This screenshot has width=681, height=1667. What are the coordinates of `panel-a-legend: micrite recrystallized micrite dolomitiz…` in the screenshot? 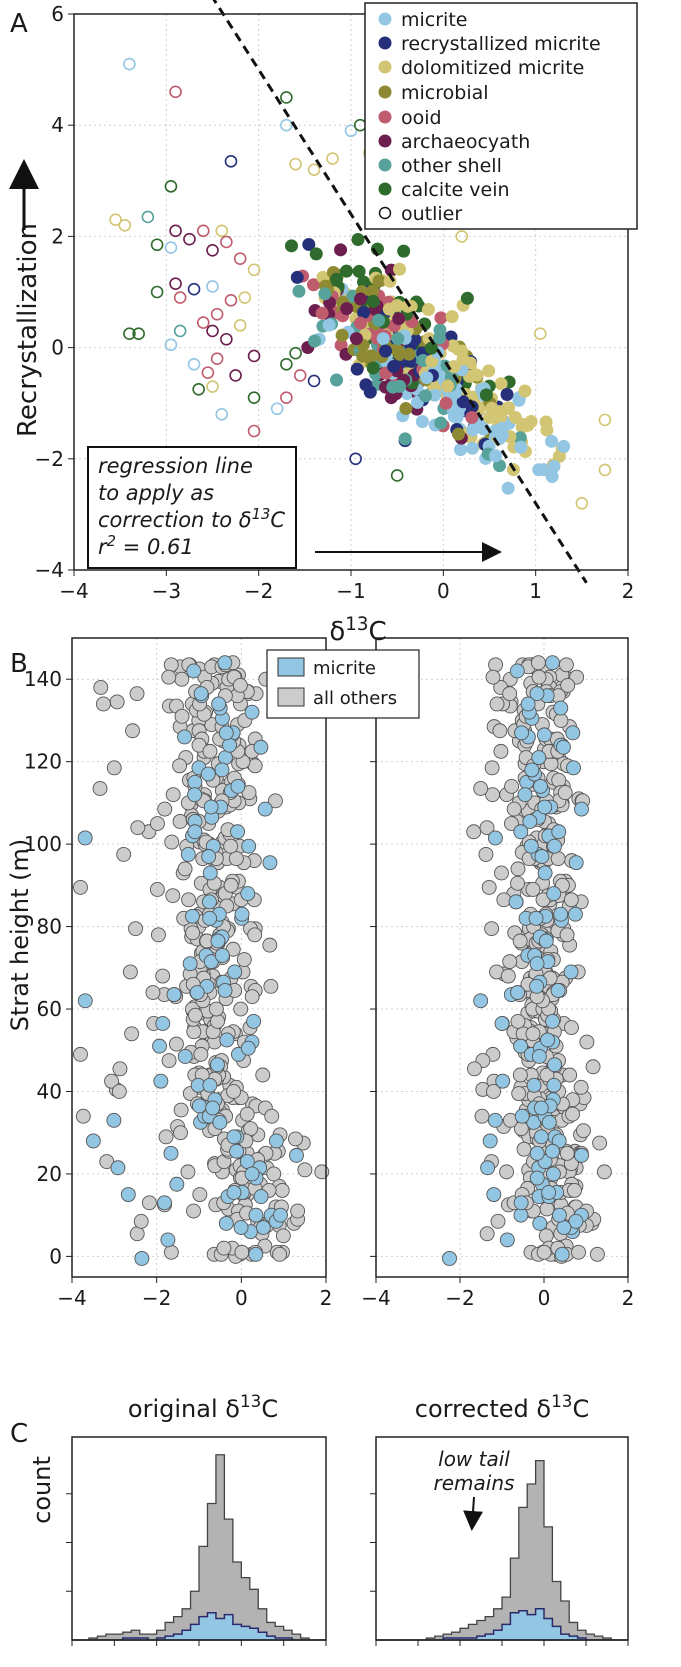 It's located at (501, 116).